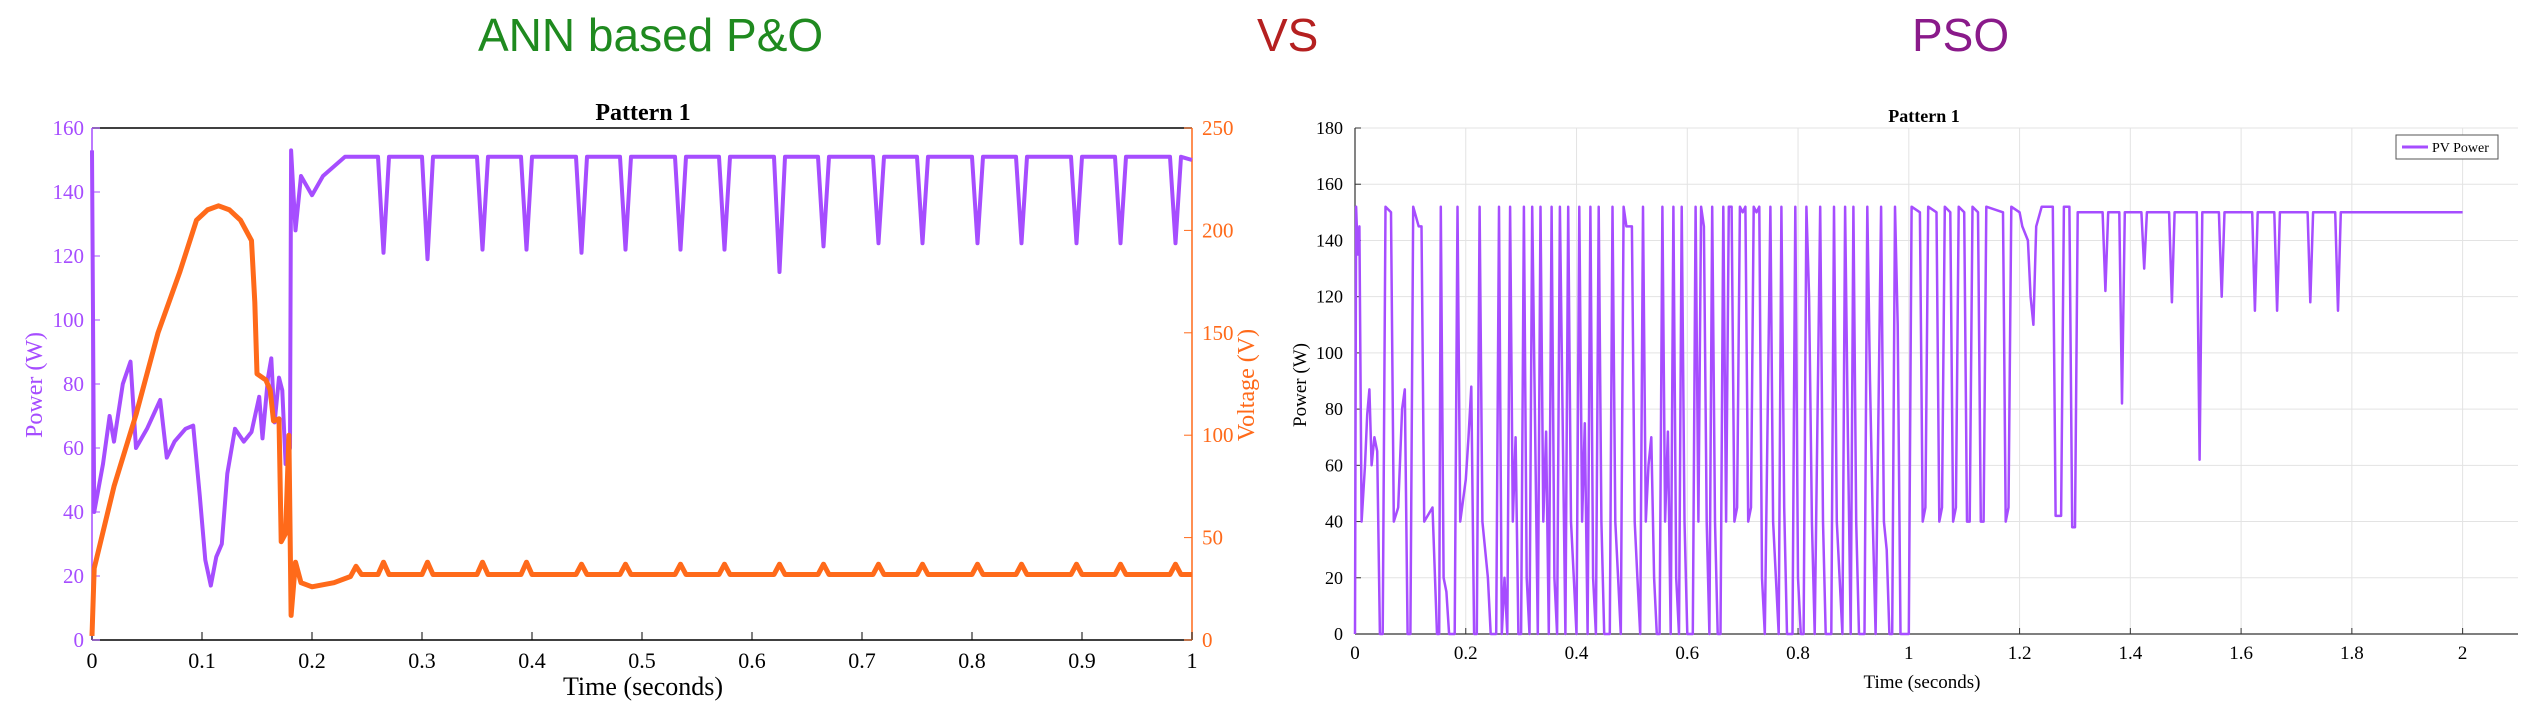 The height and width of the screenshot is (702, 2527). Describe the element at coordinates (1334, 578) in the screenshot. I see `chart-right-ytick-label: 20` at that location.